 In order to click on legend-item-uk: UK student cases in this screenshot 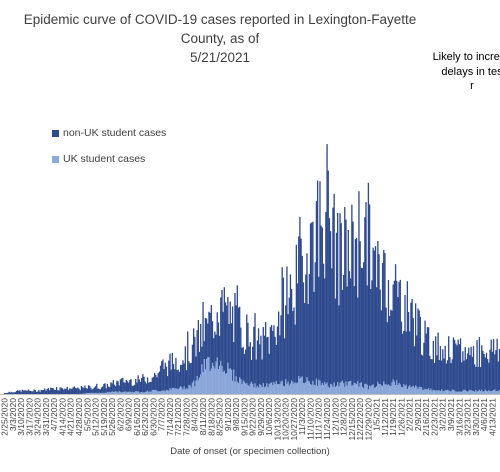, I will do `click(98, 159)`.